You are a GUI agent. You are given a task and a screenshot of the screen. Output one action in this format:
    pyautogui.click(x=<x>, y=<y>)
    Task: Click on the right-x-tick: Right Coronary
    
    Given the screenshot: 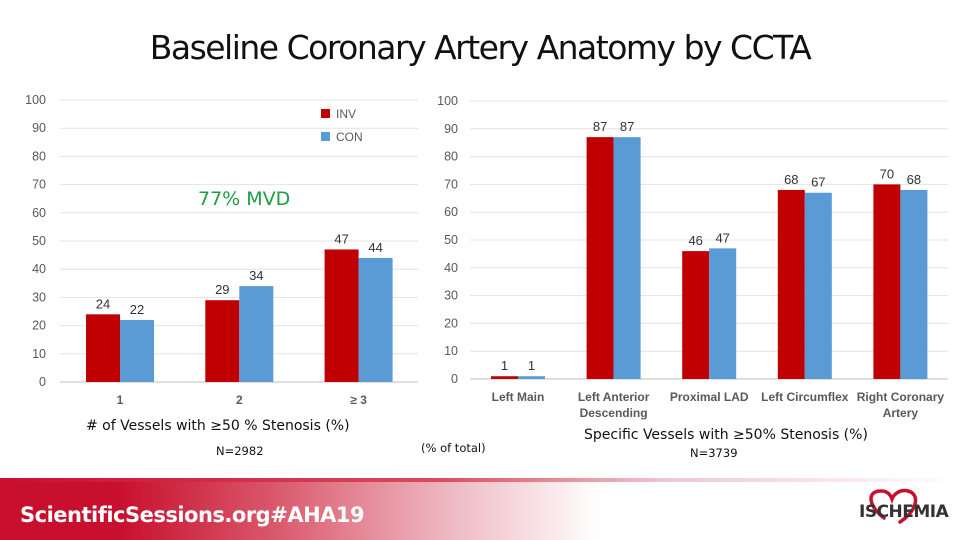 What is the action you would take?
    pyautogui.click(x=901, y=397)
    